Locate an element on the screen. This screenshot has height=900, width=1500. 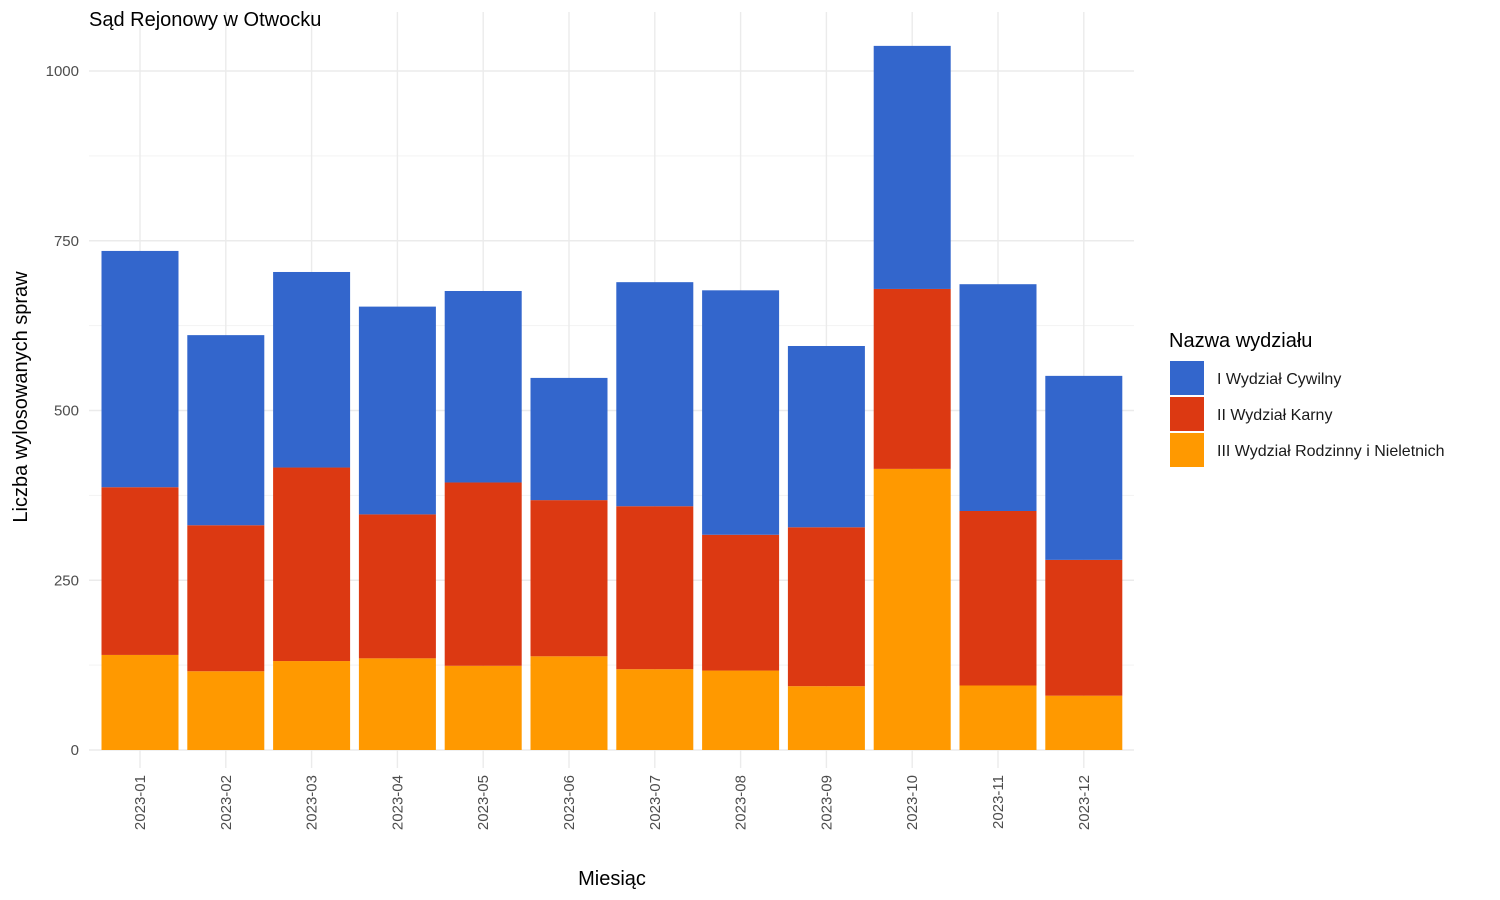
y-tick-label: 1000 is located at coordinates (62, 71).